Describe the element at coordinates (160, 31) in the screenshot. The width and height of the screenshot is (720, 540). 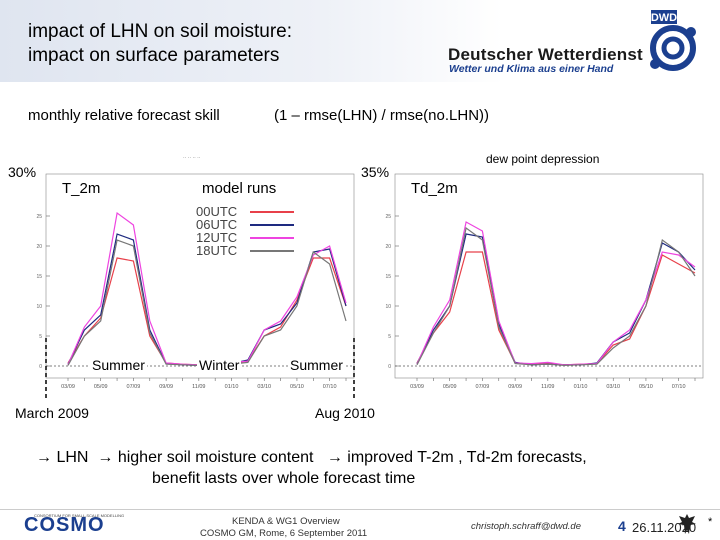
I see `title-line-1: impact of LHN on soil moisture:` at that location.